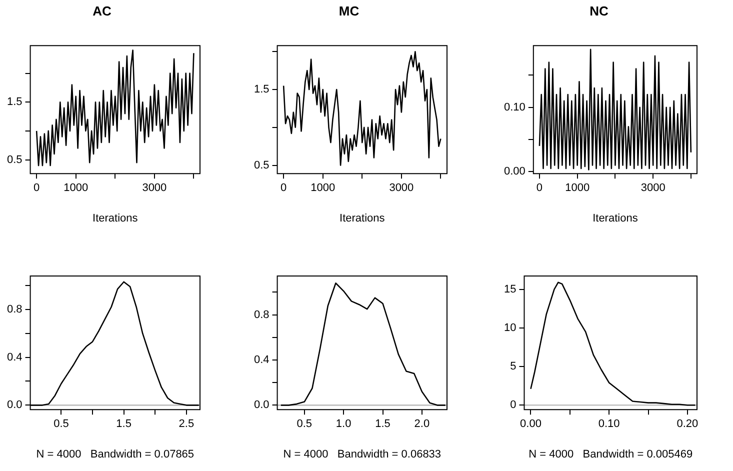 This screenshot has width=733, height=471. I want to click on x-tick-label: 2.0, so click(422, 424).